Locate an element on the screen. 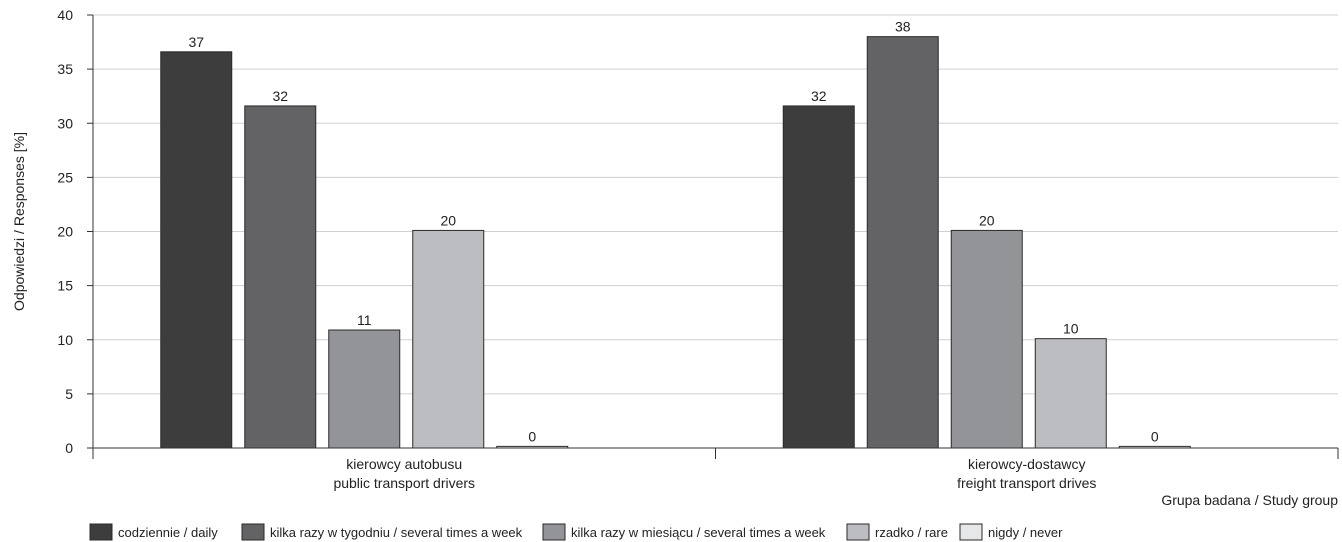  category-label: kierowcy autobusu is located at coordinates (404, 464).